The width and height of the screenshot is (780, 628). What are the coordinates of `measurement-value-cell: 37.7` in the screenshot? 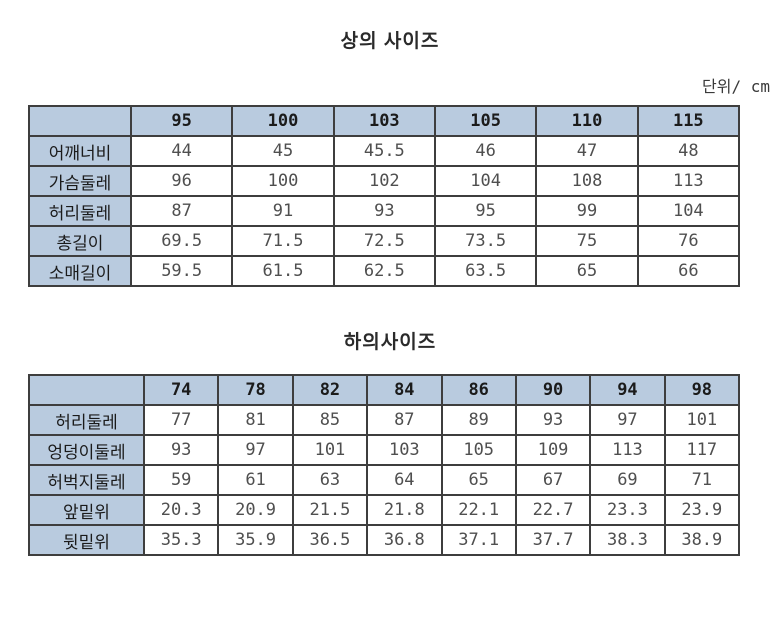 It's located at (553, 540).